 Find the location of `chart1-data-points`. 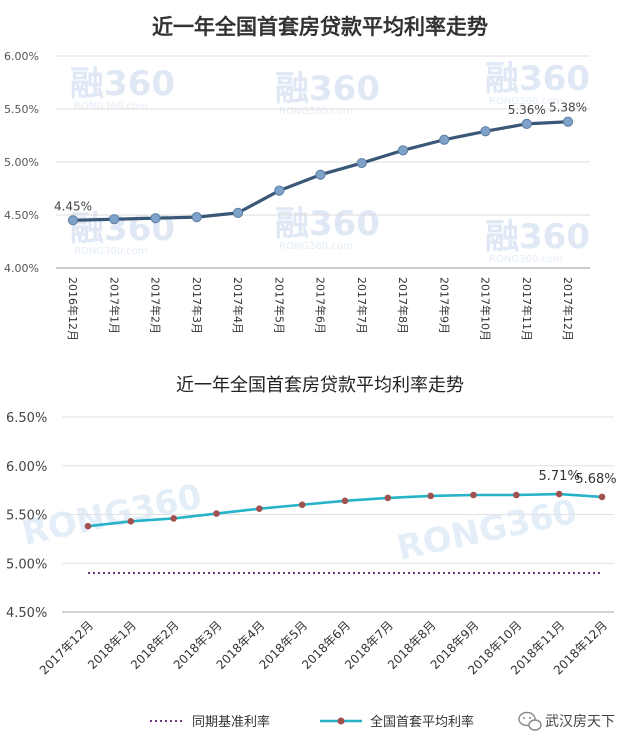

chart1-data-points is located at coordinates (320, 171).